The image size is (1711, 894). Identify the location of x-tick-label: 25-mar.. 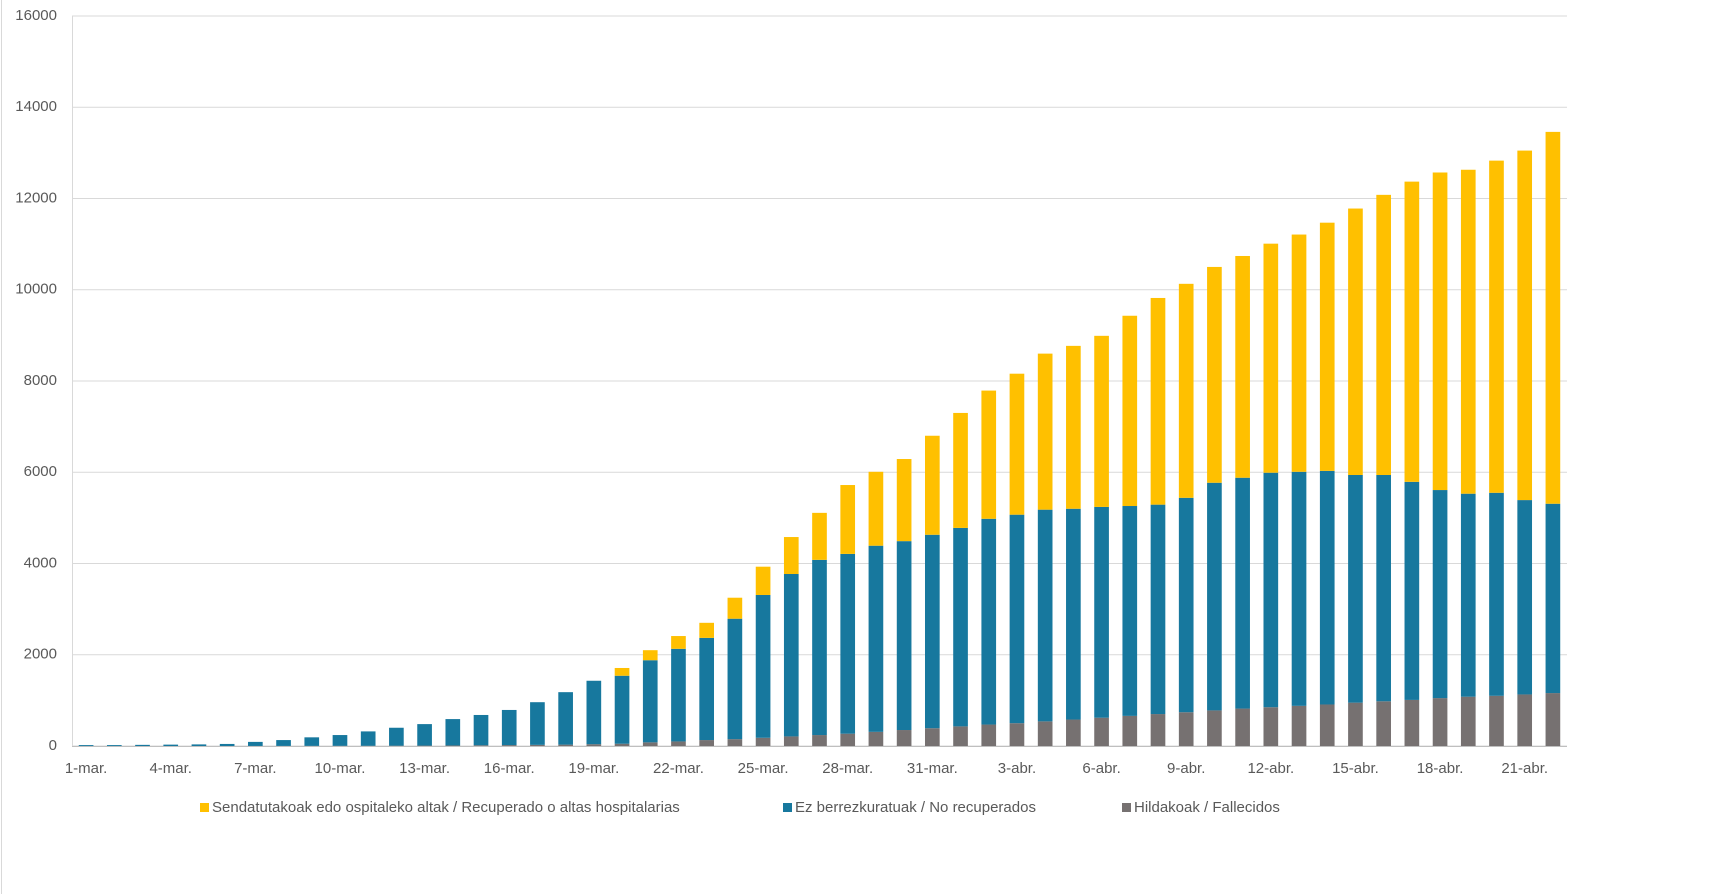
(763, 768).